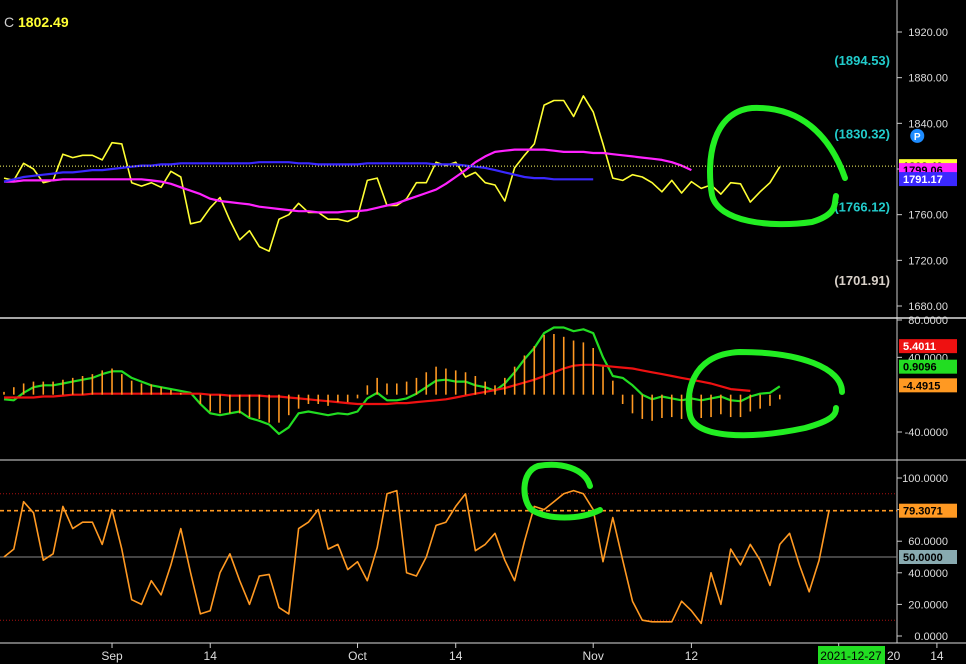 The width and height of the screenshot is (966, 664). I want to click on chart-header: C 1802.49, so click(36, 22).